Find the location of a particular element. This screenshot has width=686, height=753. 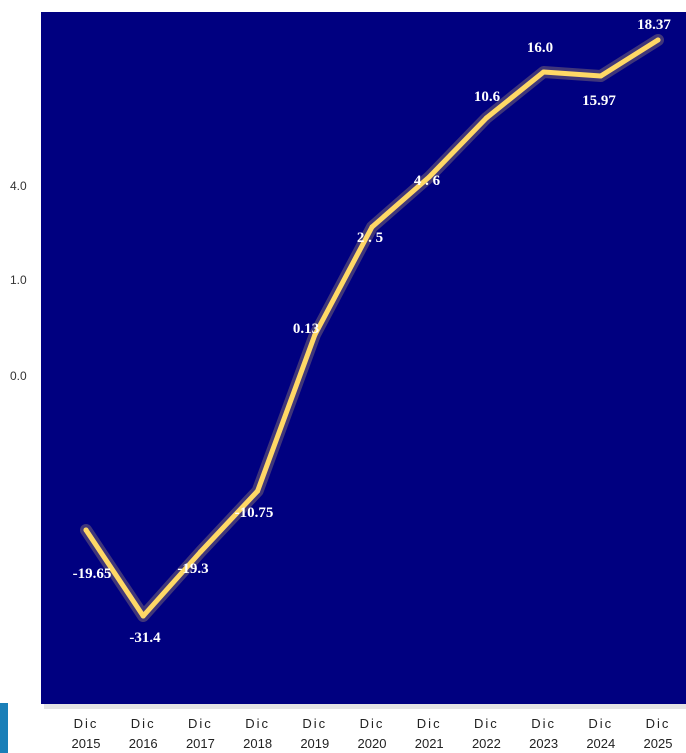

x-tick-label: Dic 2020 is located at coordinates (372, 733).